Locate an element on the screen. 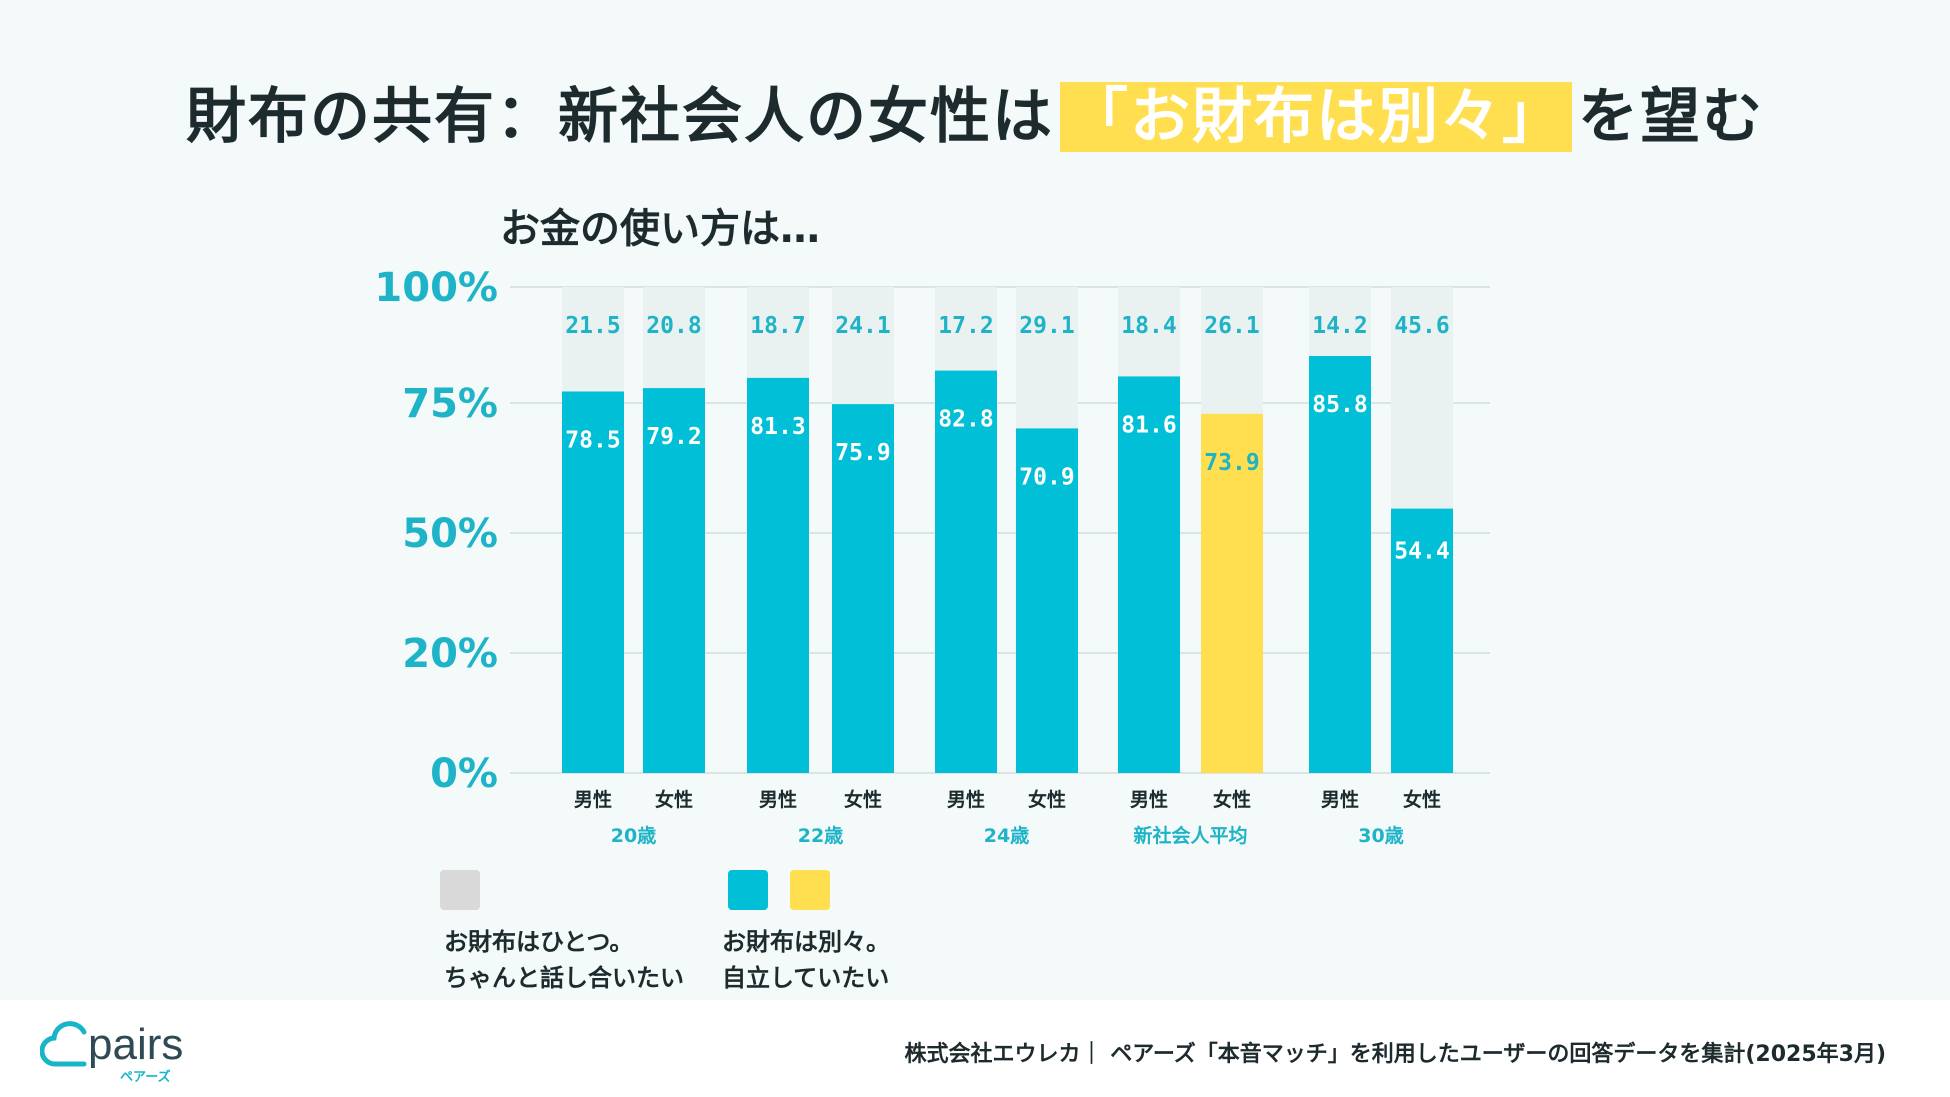  legend-one-line2: ちゃんと話し合いたい is located at coordinates (564, 978).